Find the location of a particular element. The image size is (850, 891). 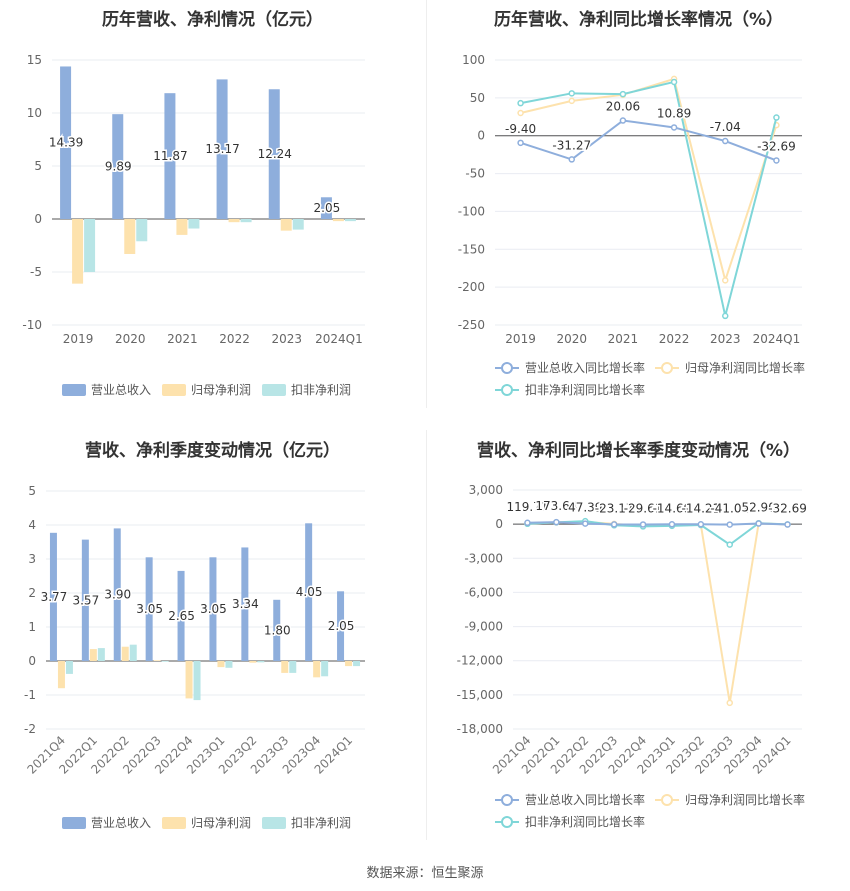

data-label: 10.89 is located at coordinates (674, 113).